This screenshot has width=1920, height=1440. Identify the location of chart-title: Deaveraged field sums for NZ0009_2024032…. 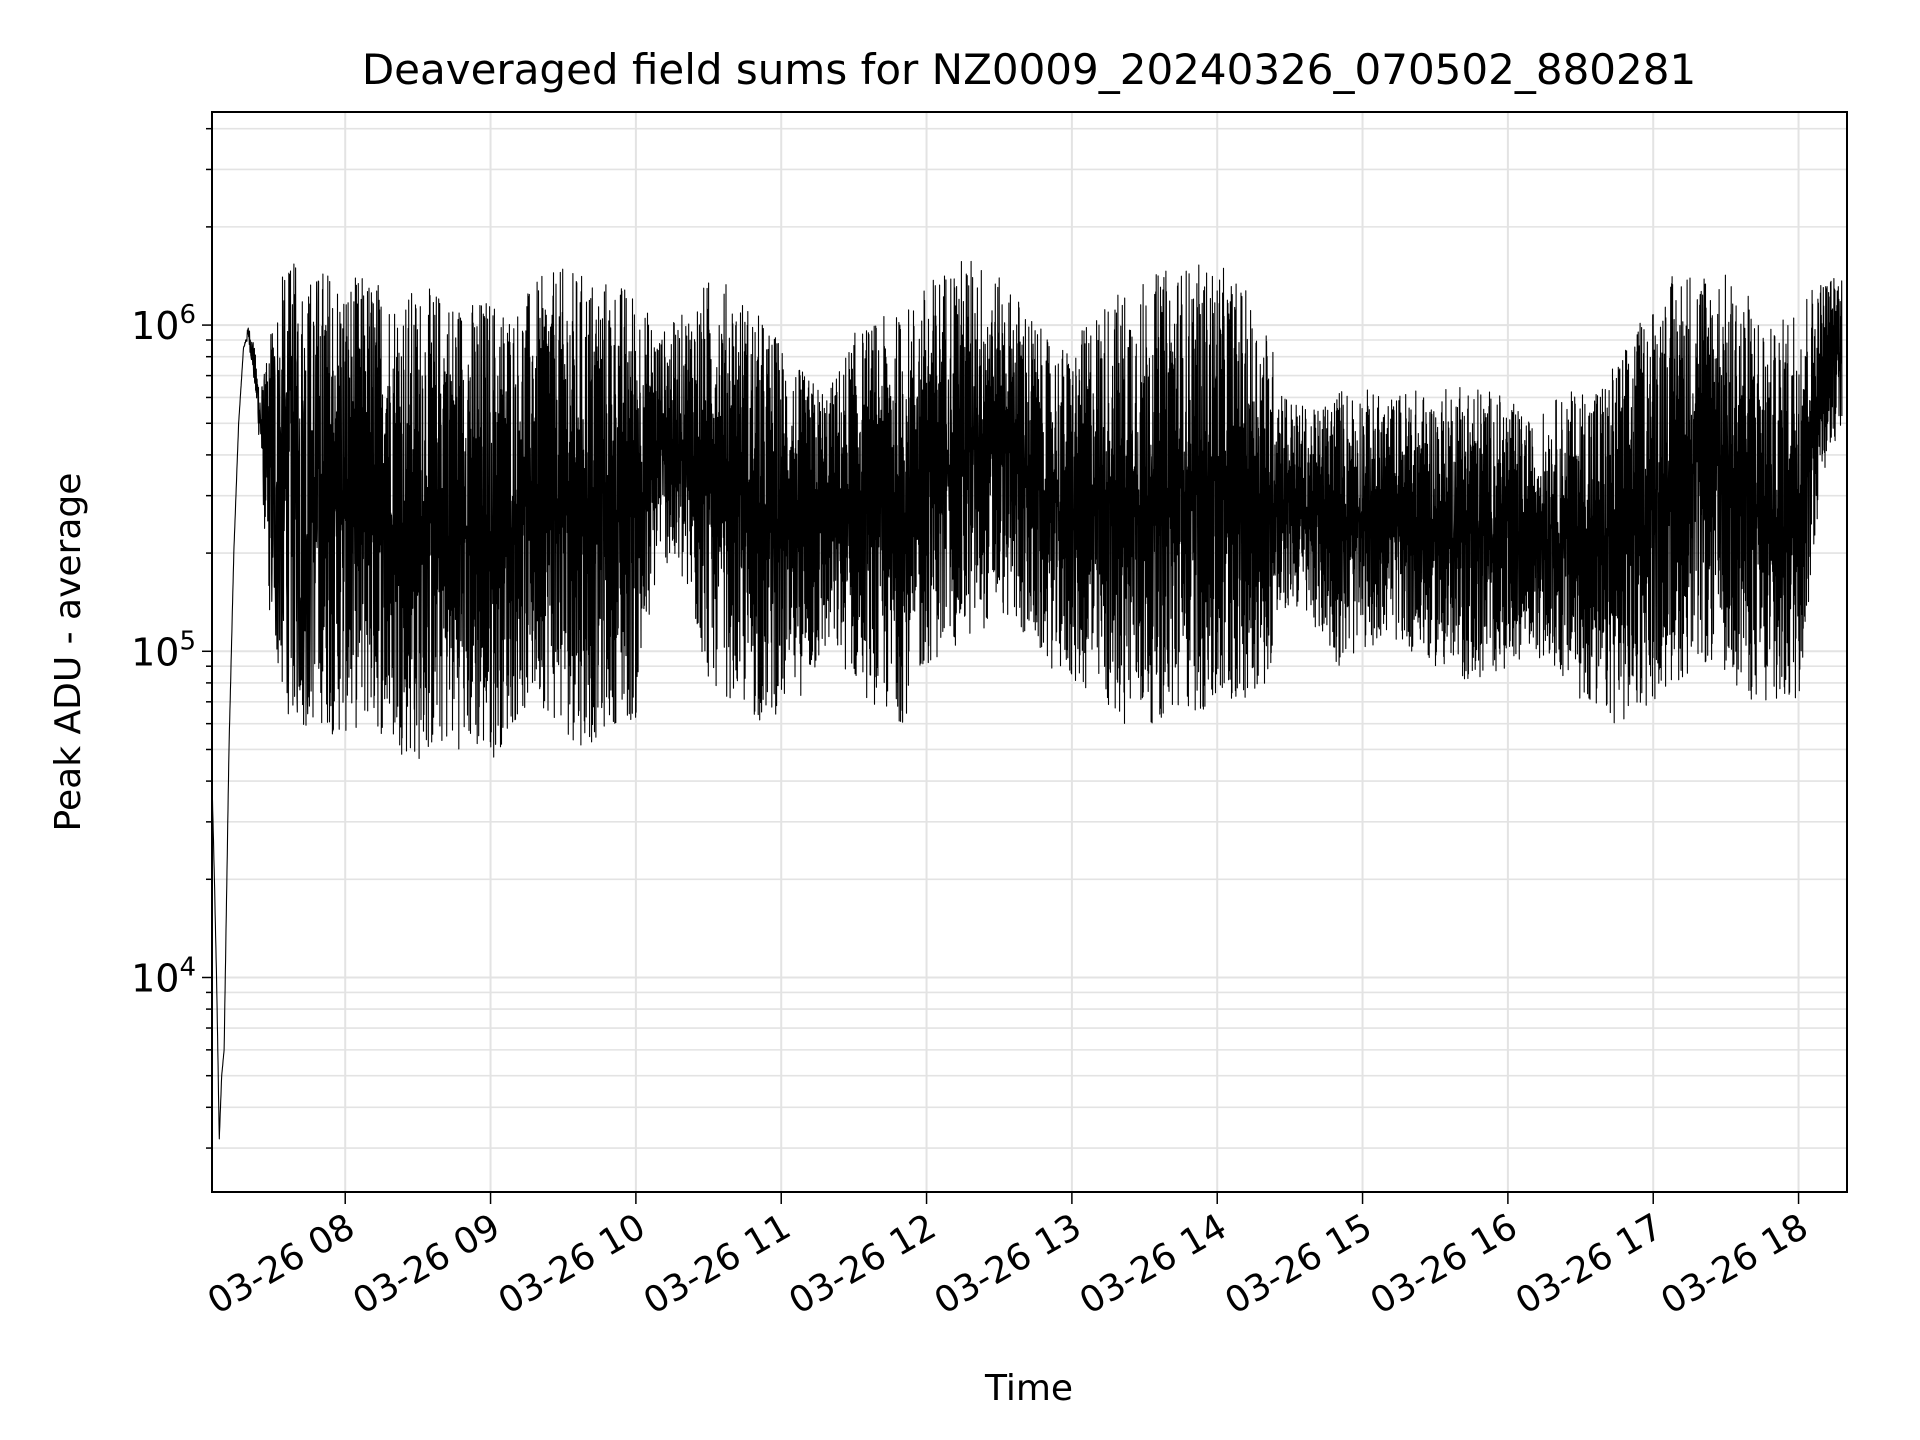
(1029, 69).